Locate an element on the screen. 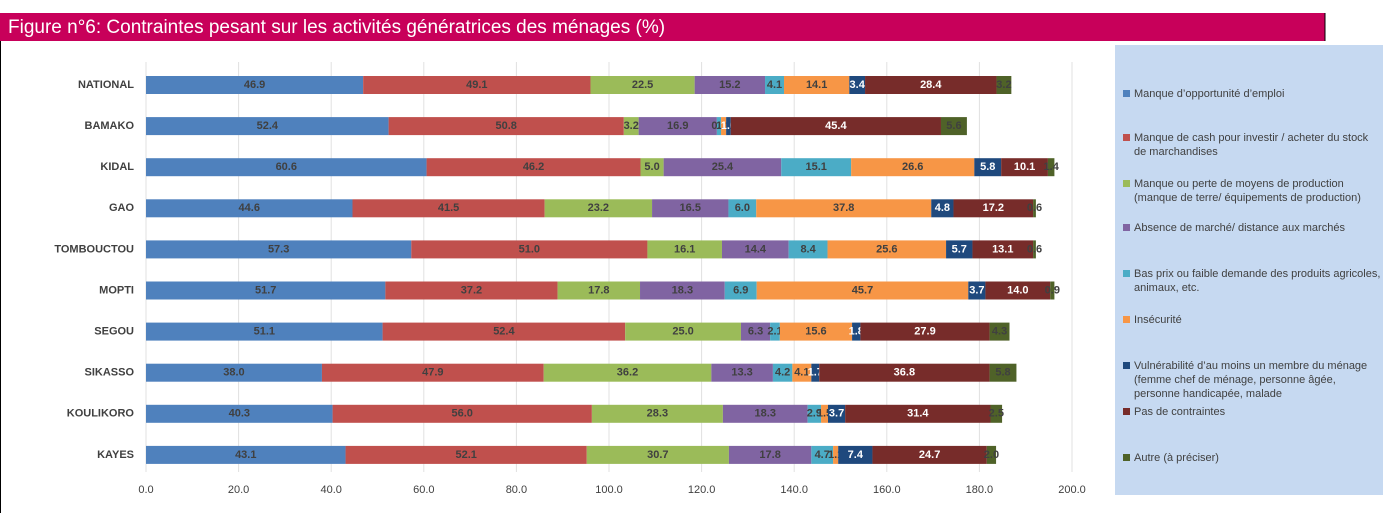  data-label: 16.1 is located at coordinates (684, 249).